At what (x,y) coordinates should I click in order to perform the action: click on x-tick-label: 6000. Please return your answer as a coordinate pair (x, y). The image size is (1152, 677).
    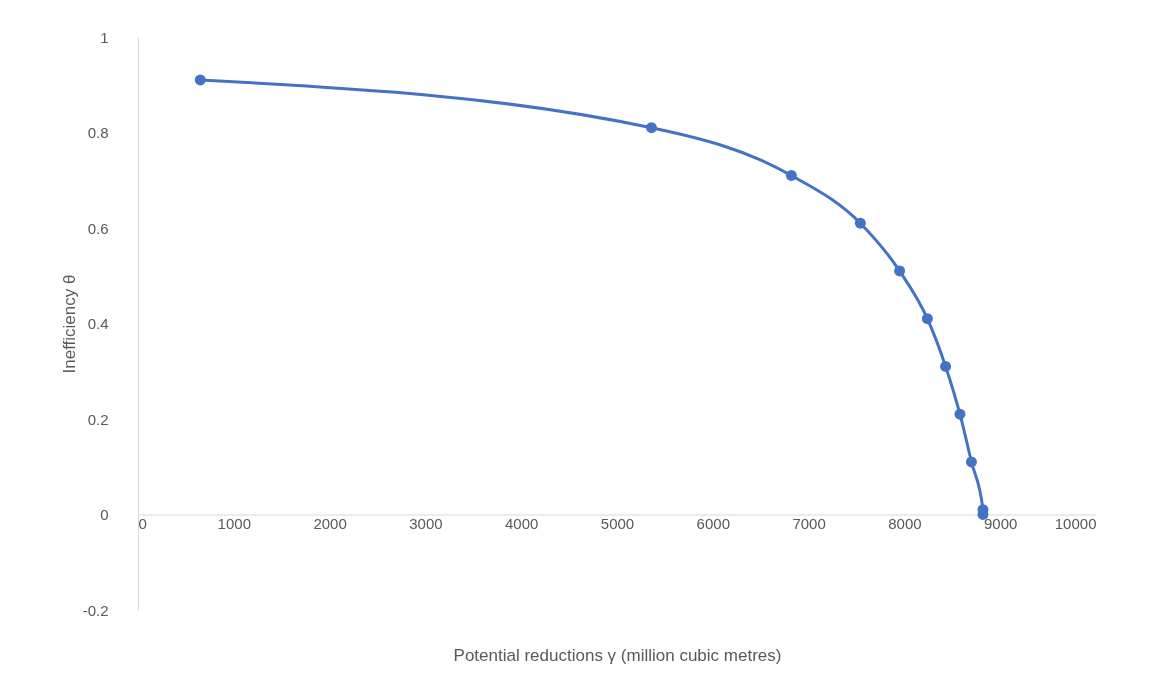
    Looking at the image, I should click on (713, 523).